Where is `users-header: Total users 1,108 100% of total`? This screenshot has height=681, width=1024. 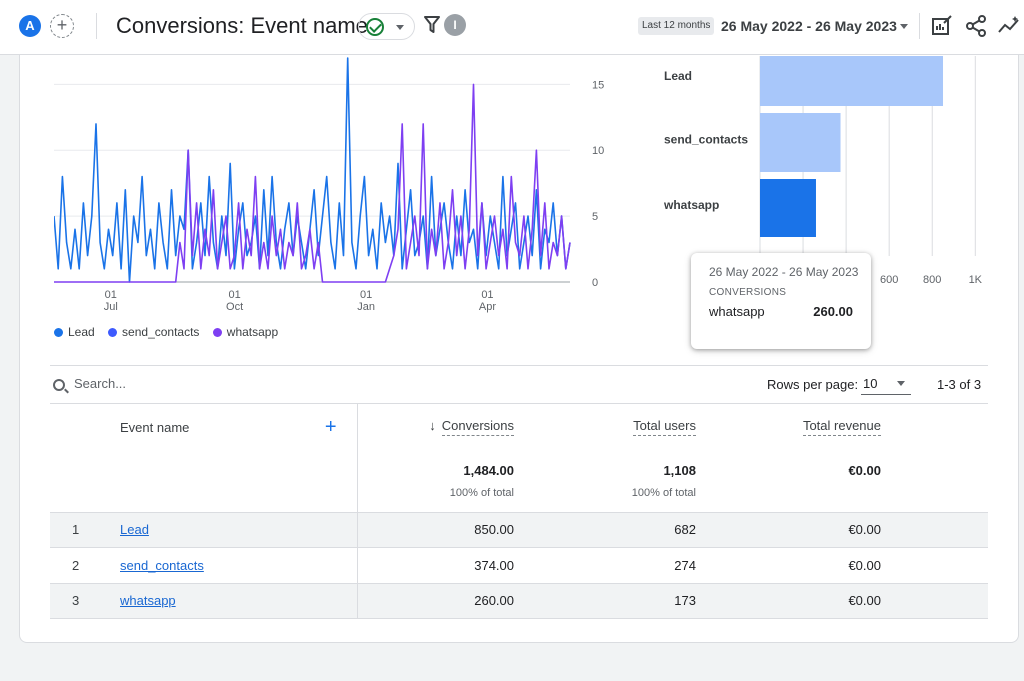
users-header: Total users 1,108 100% of total is located at coordinates (615, 458).